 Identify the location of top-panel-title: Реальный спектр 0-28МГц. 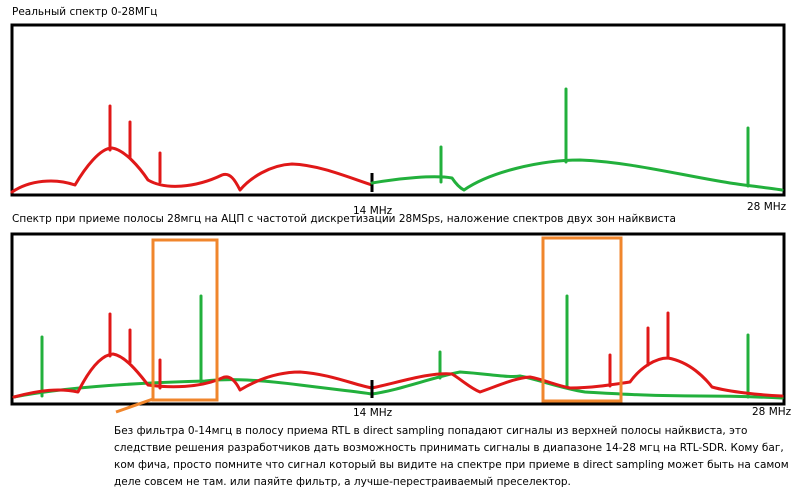
(85, 12).